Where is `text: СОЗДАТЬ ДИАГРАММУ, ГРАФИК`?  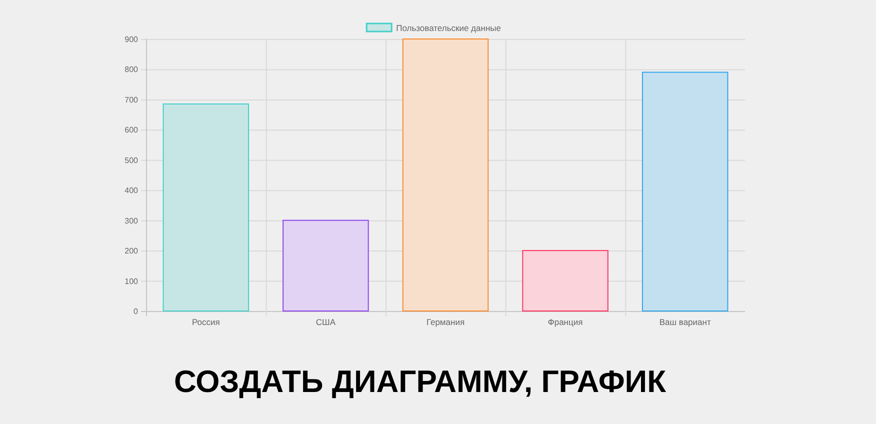
text: СОЗДАТЬ ДИАГРАММУ, ГРАФИК is located at coordinates (420, 381).